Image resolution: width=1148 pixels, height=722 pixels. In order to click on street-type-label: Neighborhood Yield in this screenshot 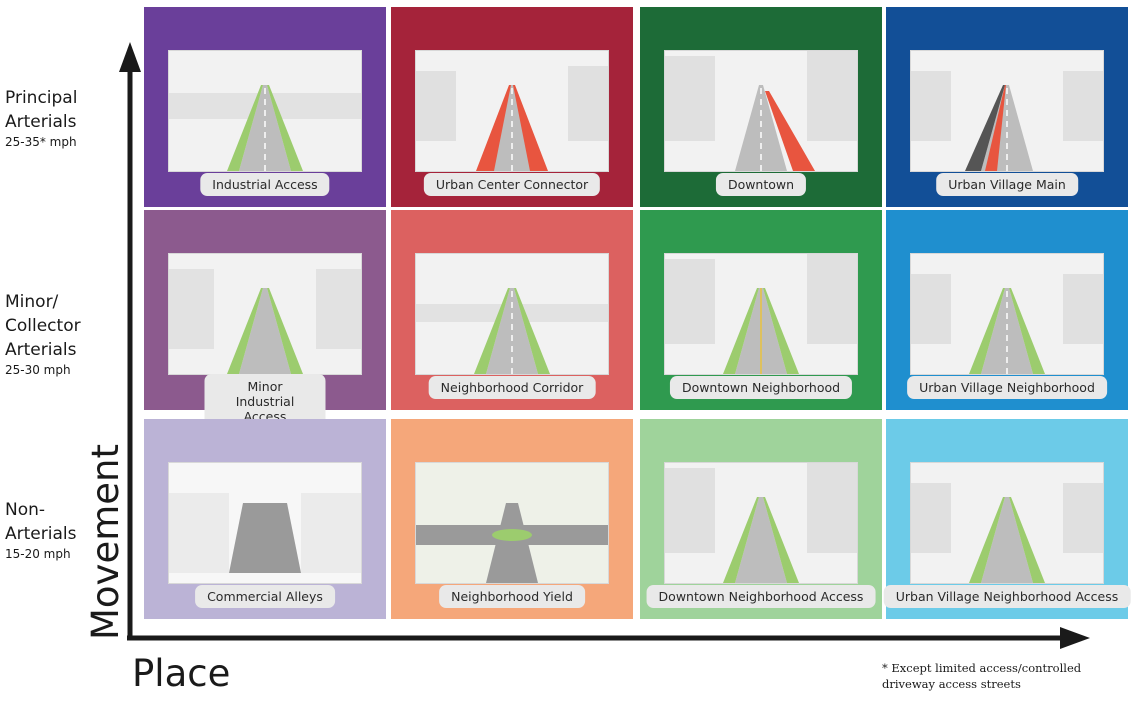, I will do `click(512, 596)`.